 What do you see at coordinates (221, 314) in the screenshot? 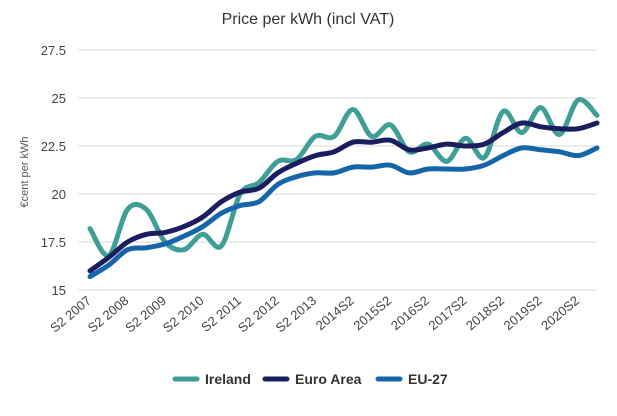
I see `x-tick-label: S2 2011` at bounding box center [221, 314].